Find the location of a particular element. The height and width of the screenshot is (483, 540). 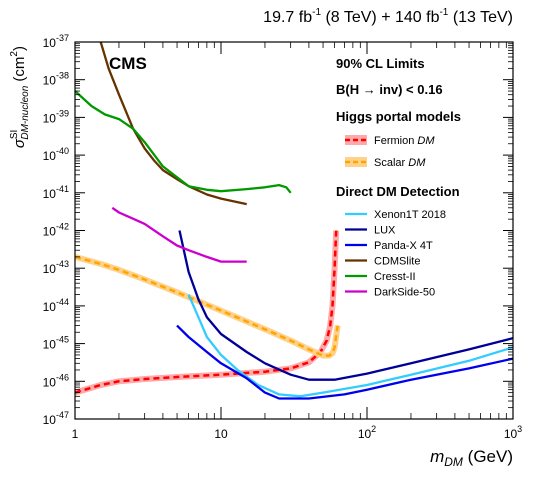

branching-label: B(H → inv) < 0.16 is located at coordinates (389, 89).